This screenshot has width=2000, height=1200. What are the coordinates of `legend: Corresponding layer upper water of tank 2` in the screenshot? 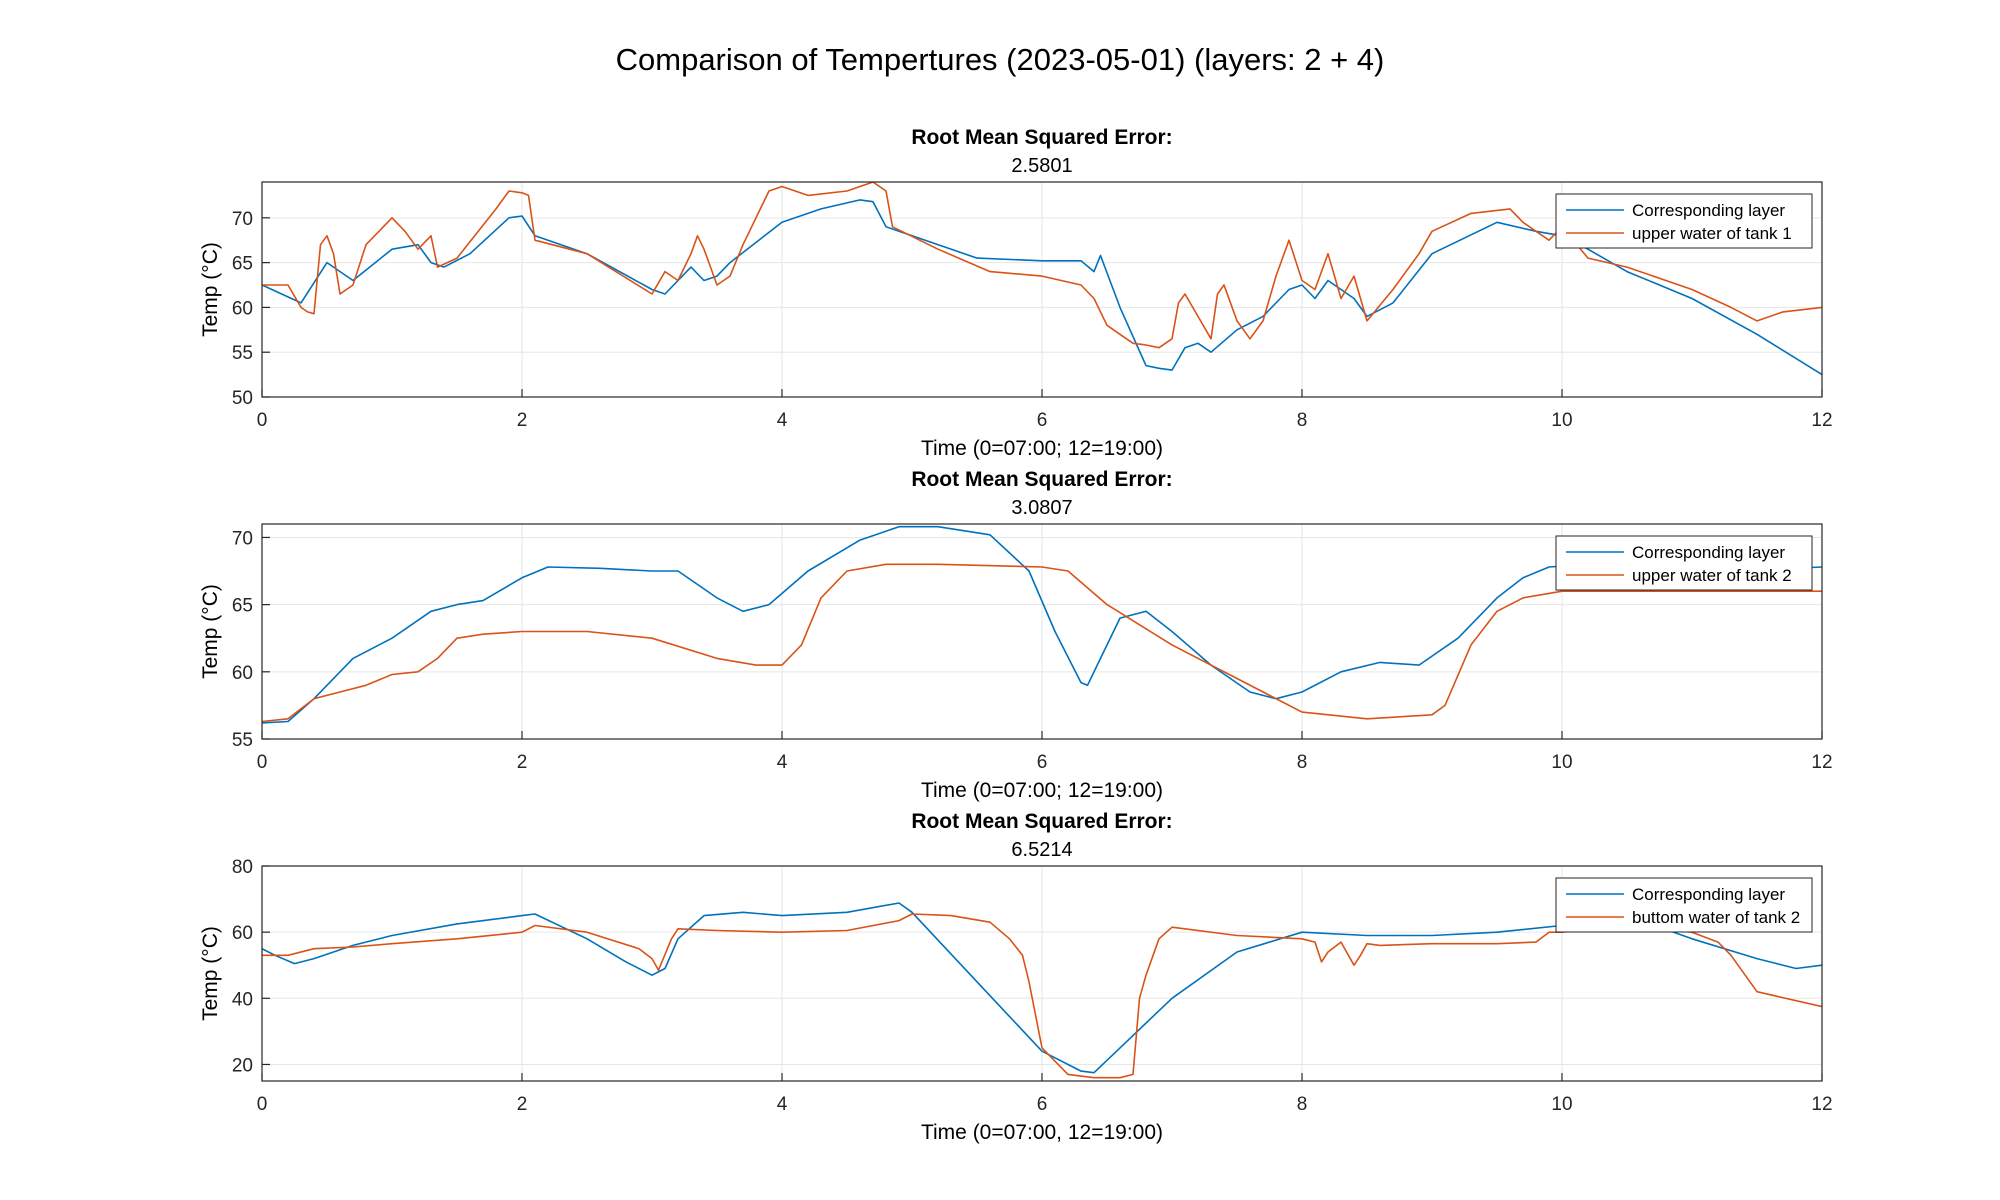 It's located at (1684, 563).